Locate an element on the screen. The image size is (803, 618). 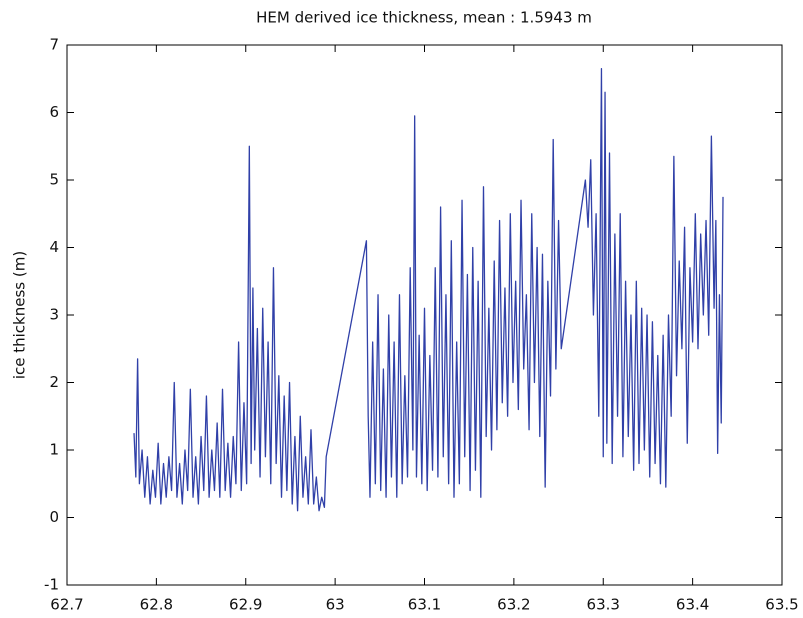
x-tick-label: 63 is located at coordinates (335, 605).